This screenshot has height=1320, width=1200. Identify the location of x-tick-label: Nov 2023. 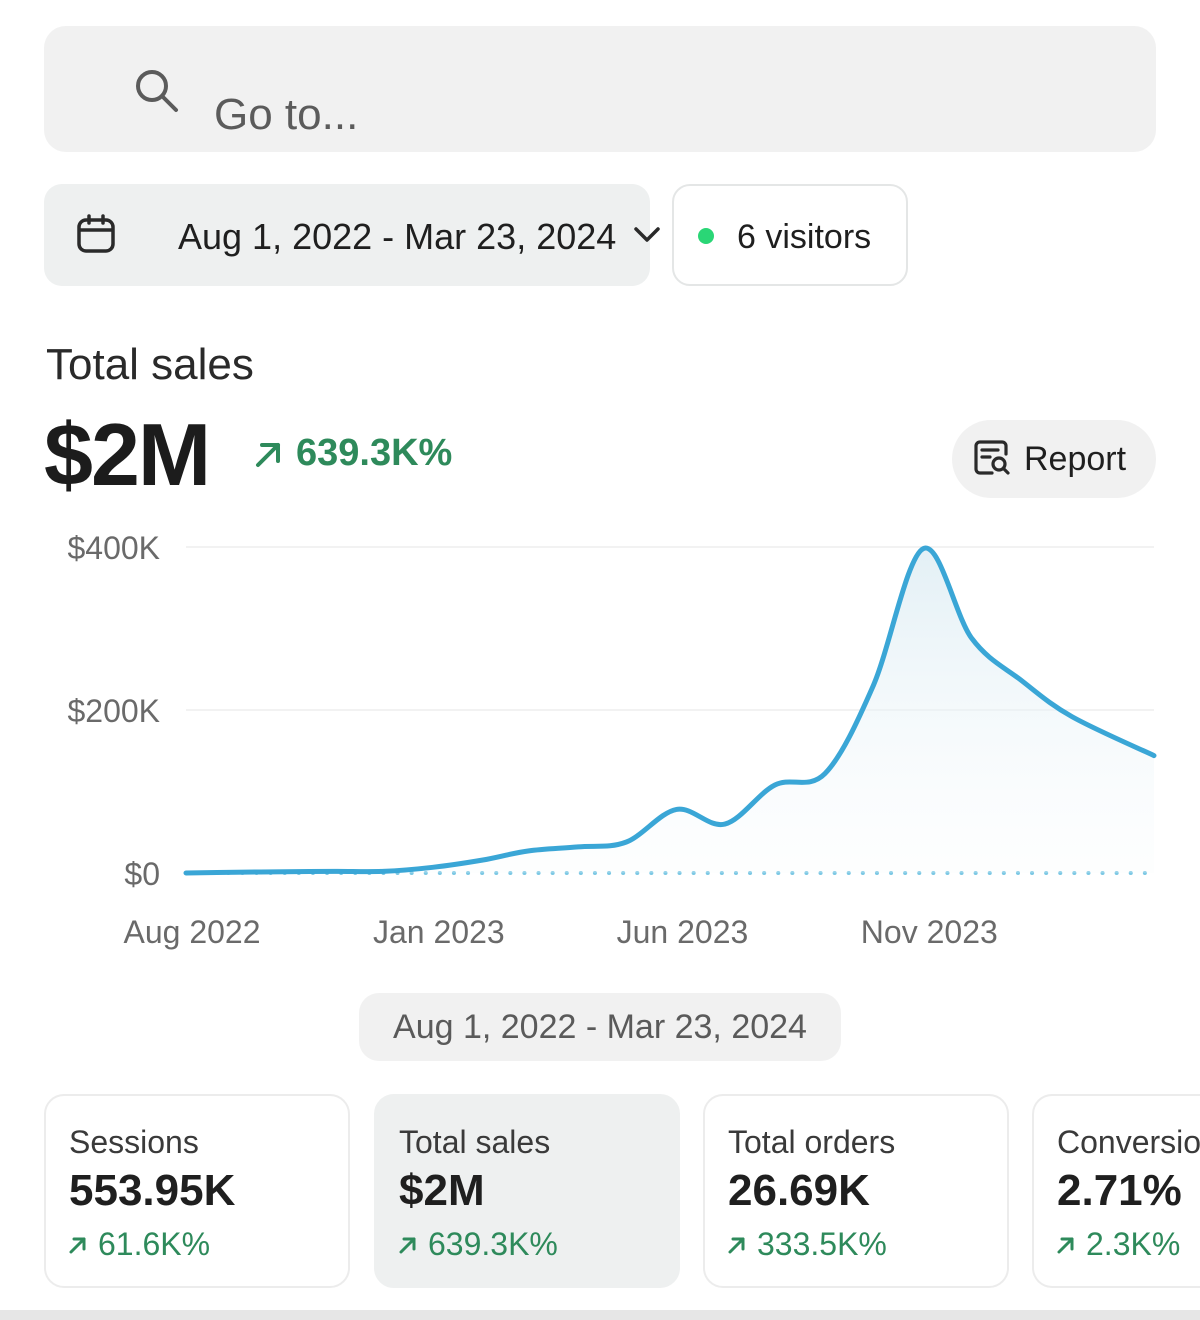
(929, 932).